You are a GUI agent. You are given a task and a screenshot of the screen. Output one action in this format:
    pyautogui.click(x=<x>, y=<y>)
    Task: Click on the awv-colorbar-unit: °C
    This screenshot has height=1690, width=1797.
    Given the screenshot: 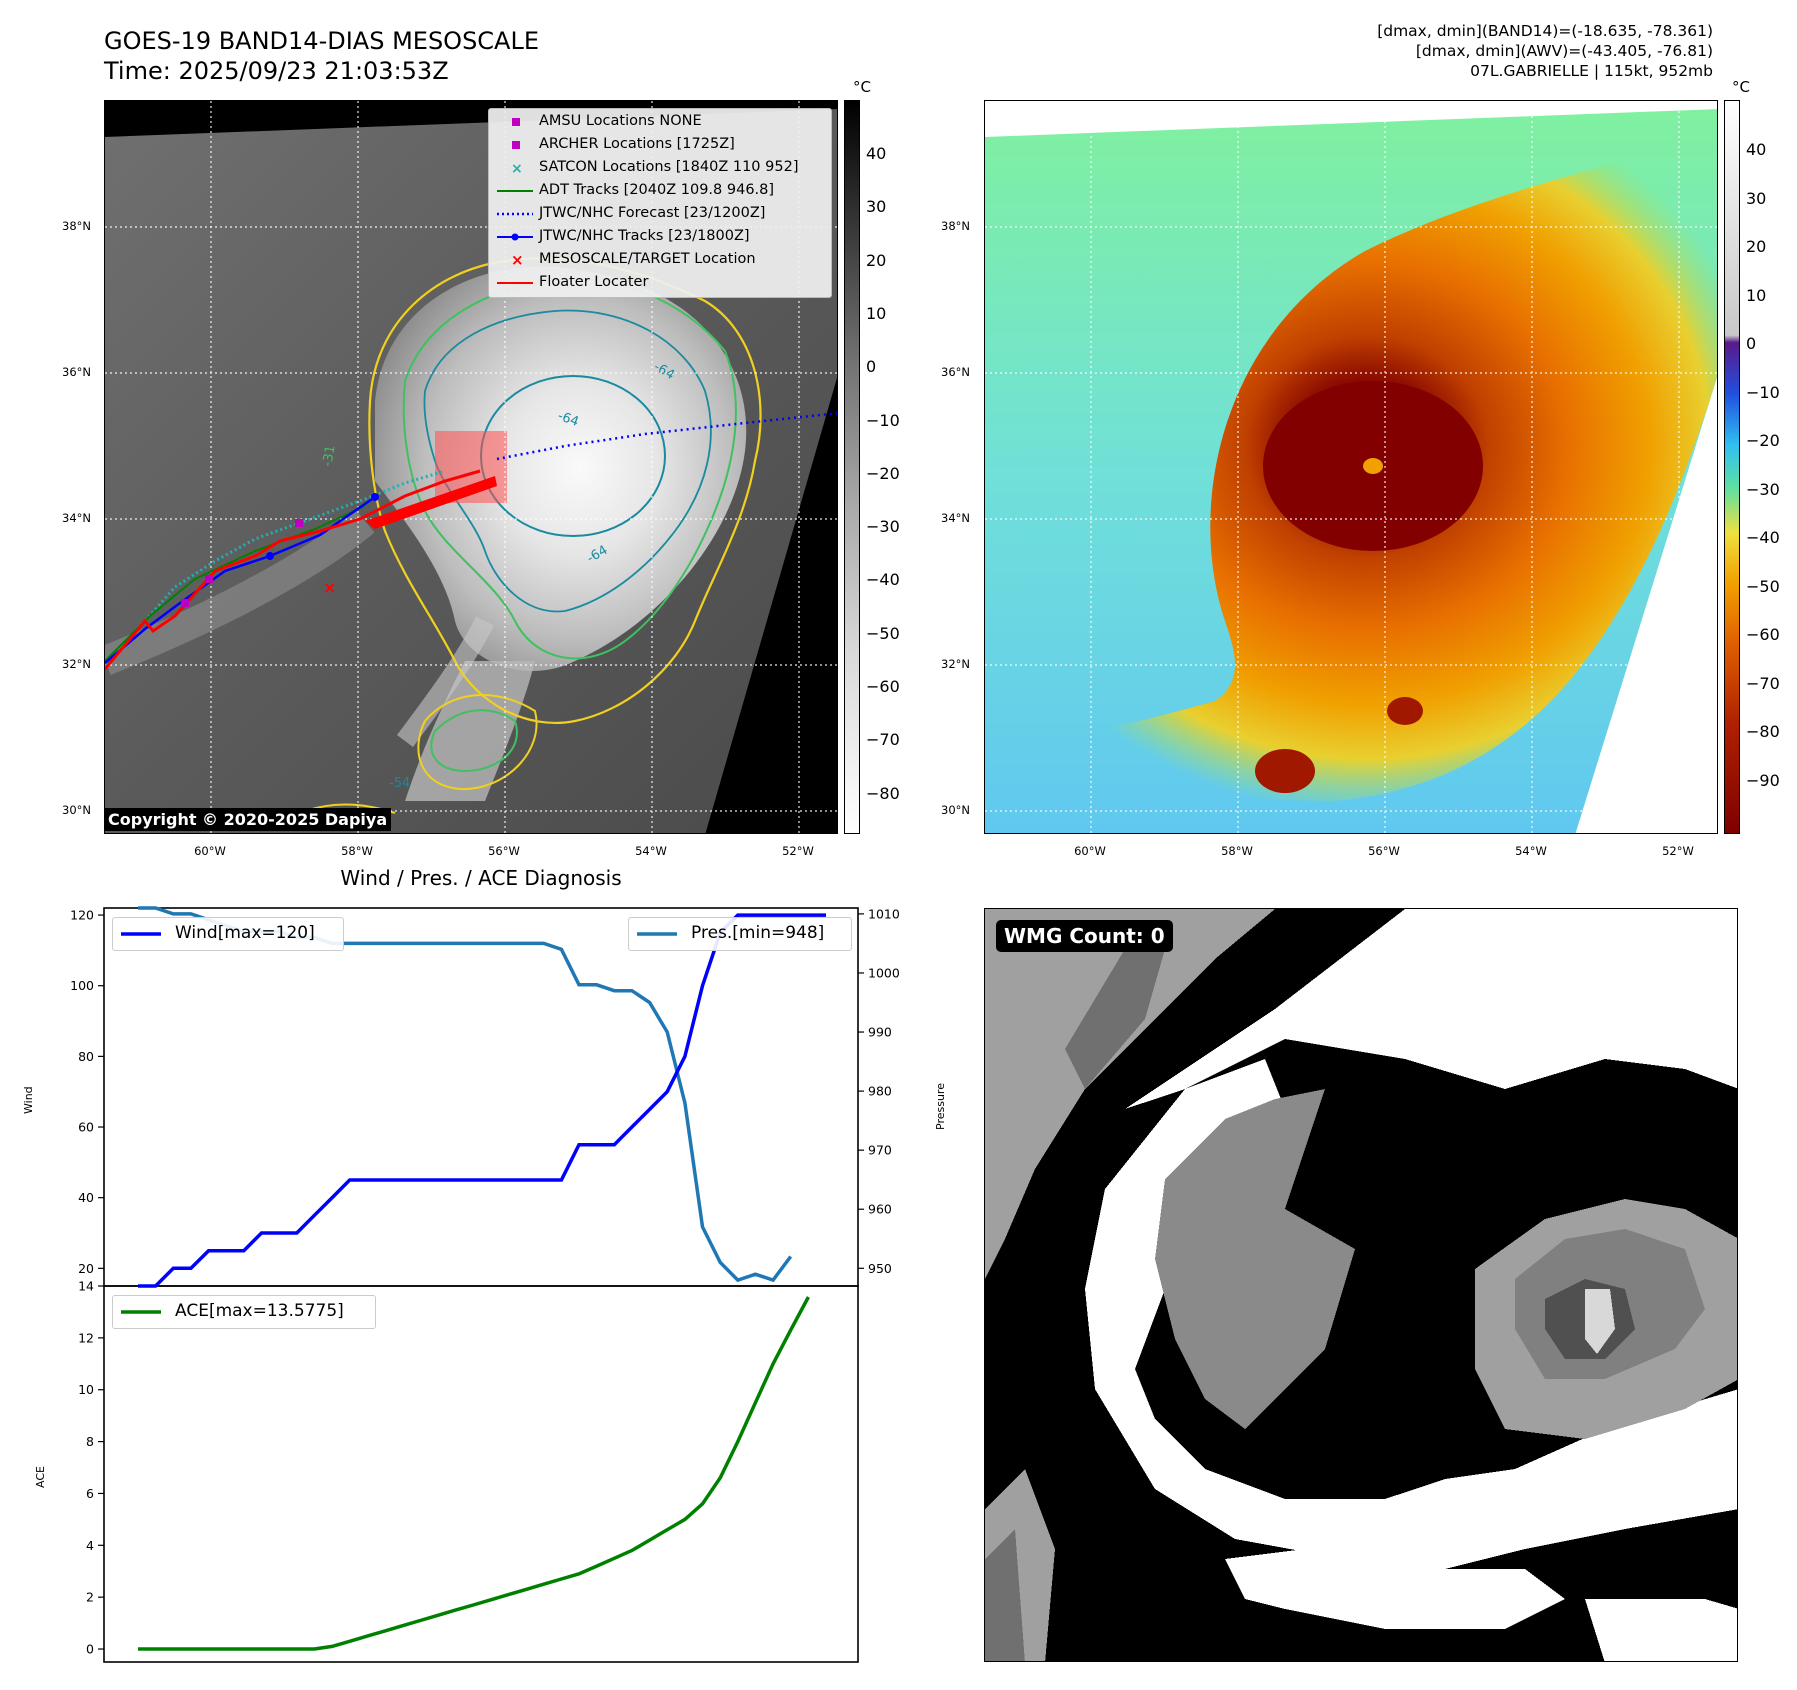 What is the action you would take?
    pyautogui.click(x=1741, y=87)
    